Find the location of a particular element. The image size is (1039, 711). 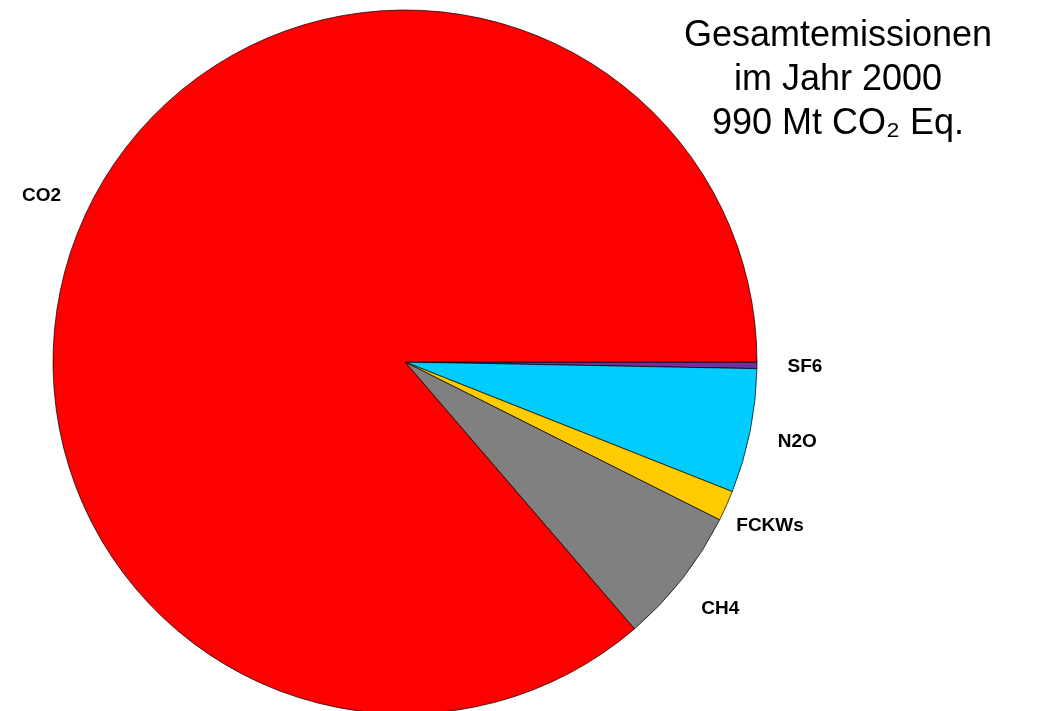

slice-label: N2O is located at coordinates (797, 440).